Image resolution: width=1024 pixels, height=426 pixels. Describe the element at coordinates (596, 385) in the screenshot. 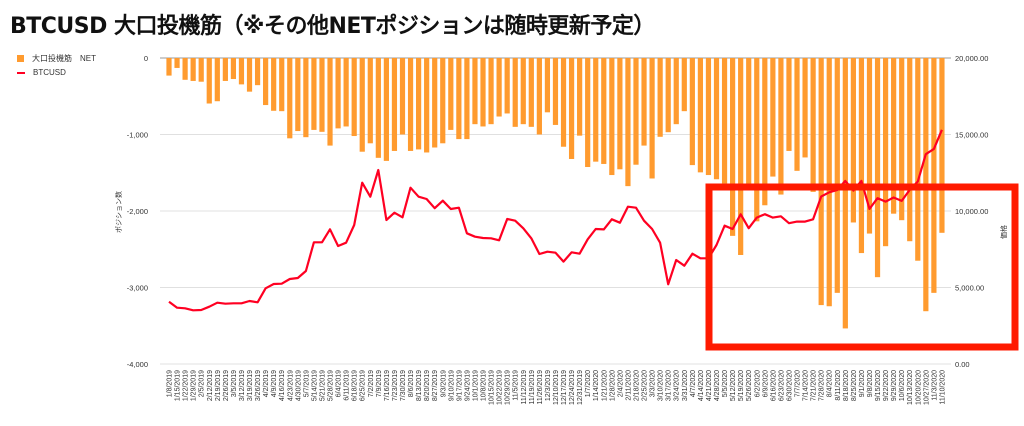

I see `x-tick-label: 1/14/2020` at that location.